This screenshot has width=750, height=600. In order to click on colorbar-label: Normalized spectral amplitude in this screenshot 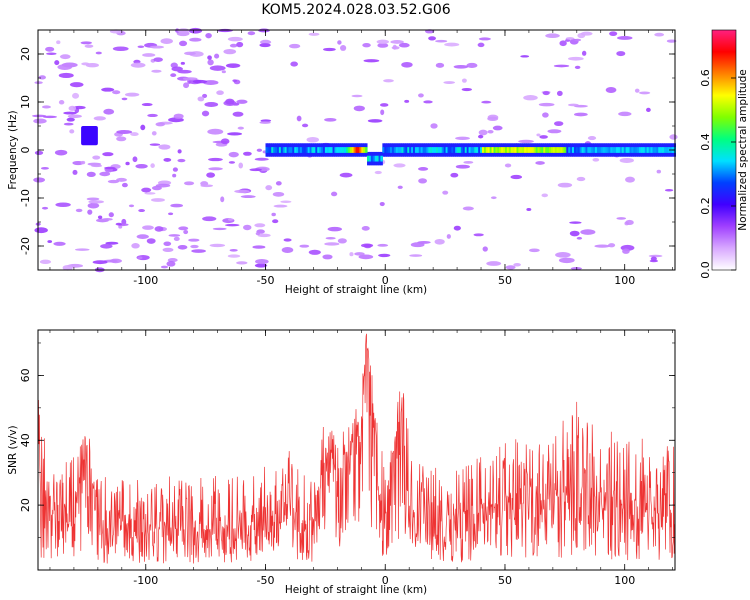, I will do `click(743, 149)`.